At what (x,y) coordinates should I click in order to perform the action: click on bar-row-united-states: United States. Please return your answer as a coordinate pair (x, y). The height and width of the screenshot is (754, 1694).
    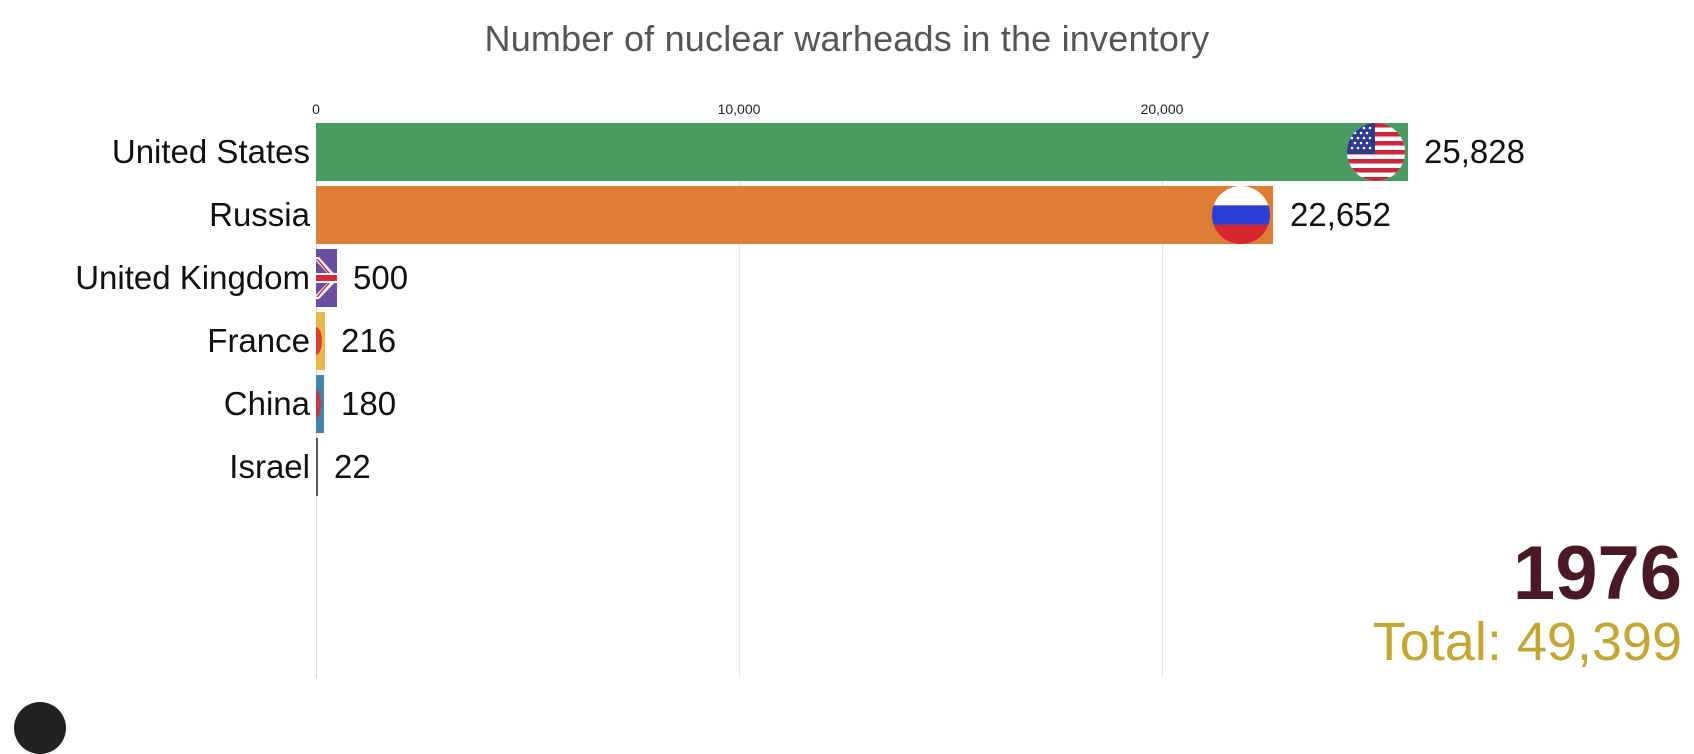
    Looking at the image, I should click on (847, 152).